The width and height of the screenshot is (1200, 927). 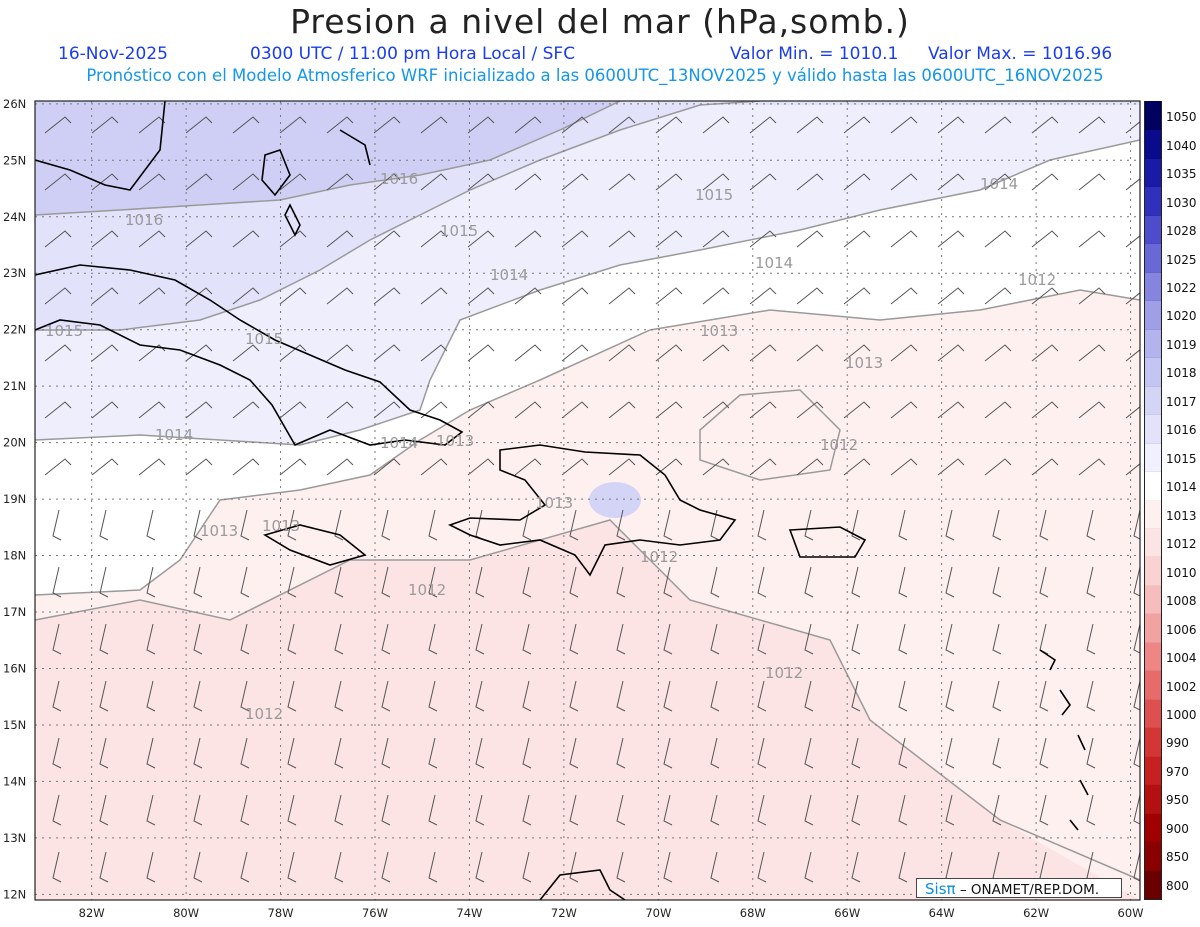 What do you see at coordinates (658, 913) in the screenshot?
I see `lon-label: 70W` at bounding box center [658, 913].